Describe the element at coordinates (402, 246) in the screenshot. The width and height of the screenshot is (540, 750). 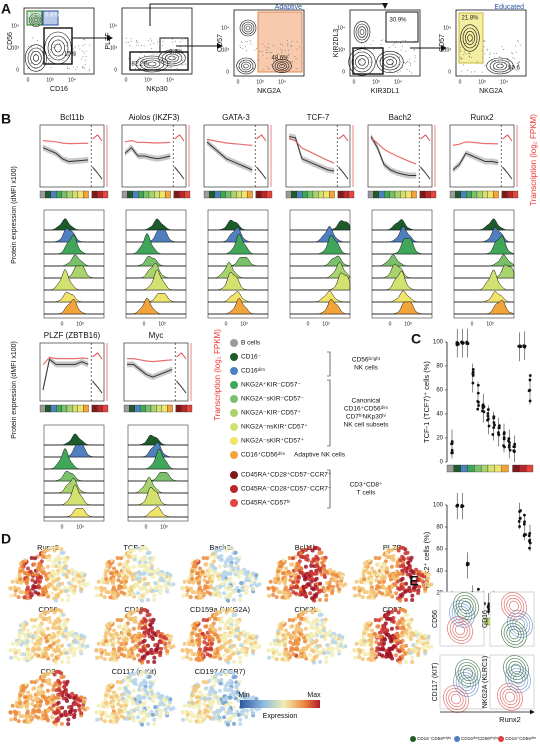
I see `histogram` at that location.